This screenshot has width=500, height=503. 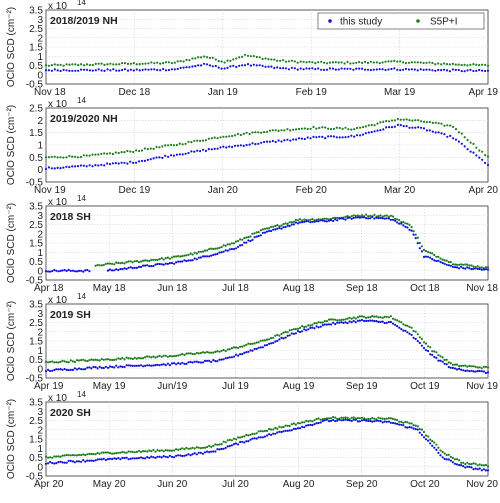 I want to click on series-s5p-i, so click(x=267, y=138).